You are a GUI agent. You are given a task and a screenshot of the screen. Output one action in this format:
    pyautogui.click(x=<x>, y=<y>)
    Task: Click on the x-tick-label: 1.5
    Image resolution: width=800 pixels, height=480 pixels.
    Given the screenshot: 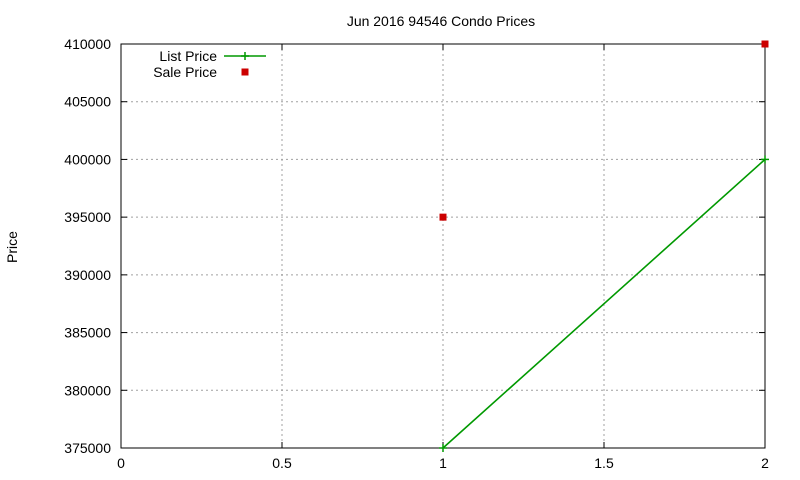 What is the action you would take?
    pyautogui.click(x=604, y=463)
    